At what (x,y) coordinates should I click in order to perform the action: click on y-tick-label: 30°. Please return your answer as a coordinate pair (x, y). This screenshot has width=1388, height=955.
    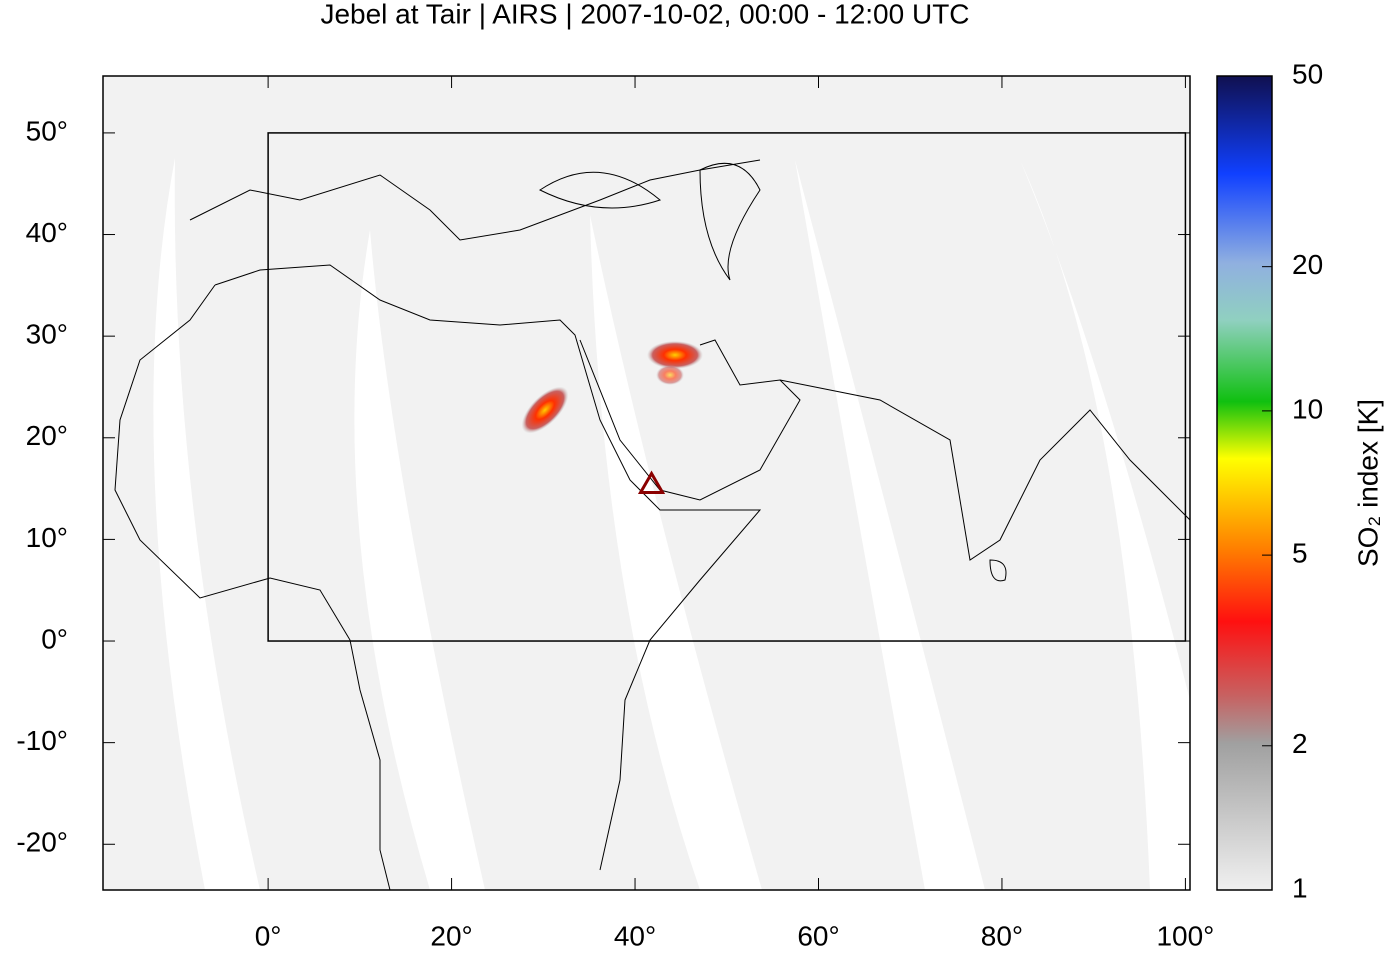
    Looking at the image, I should click on (47, 334).